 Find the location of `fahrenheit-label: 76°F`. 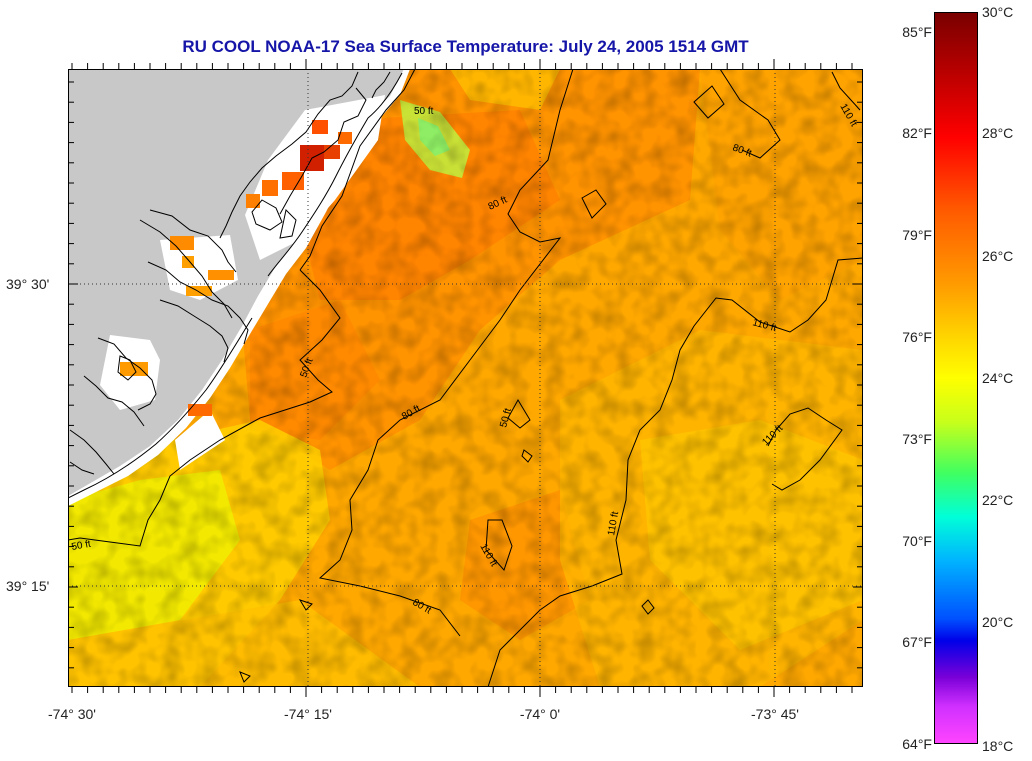

fahrenheit-label: 76°F is located at coordinates (917, 337).